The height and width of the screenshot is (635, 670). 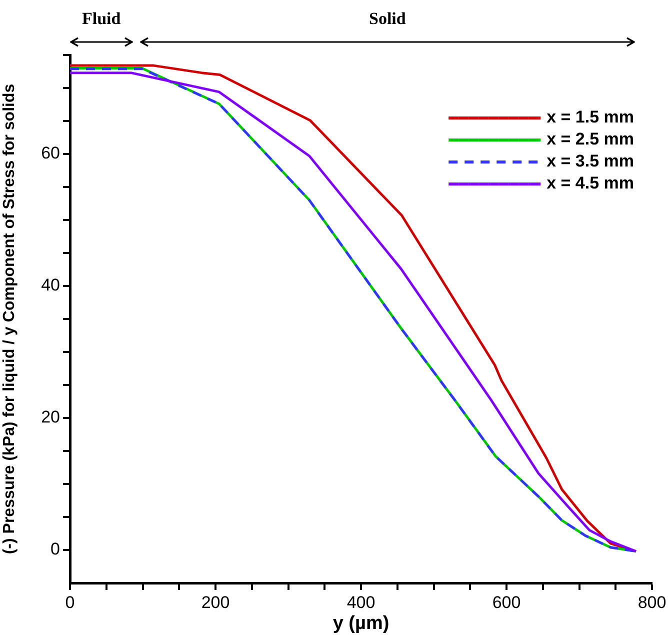 I want to click on x-tick-label: 600, so click(x=506, y=602).